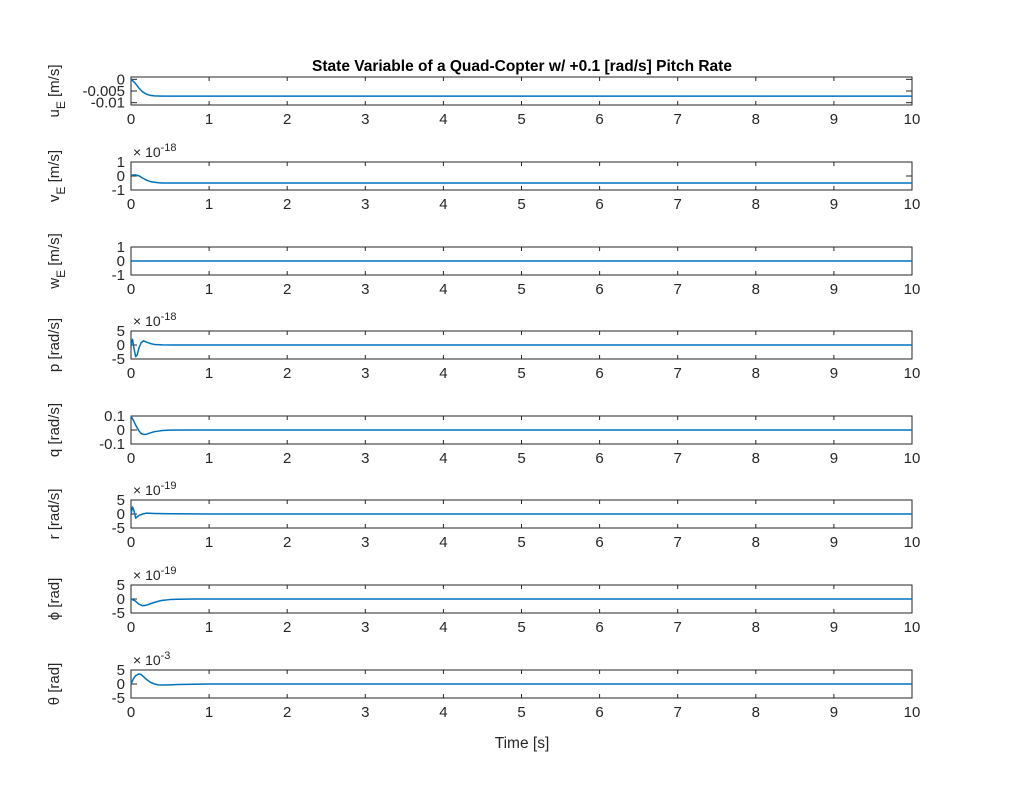 Image resolution: width=1009 pixels, height=801 pixels. I want to click on y-tick-label: 1, so click(121, 162).